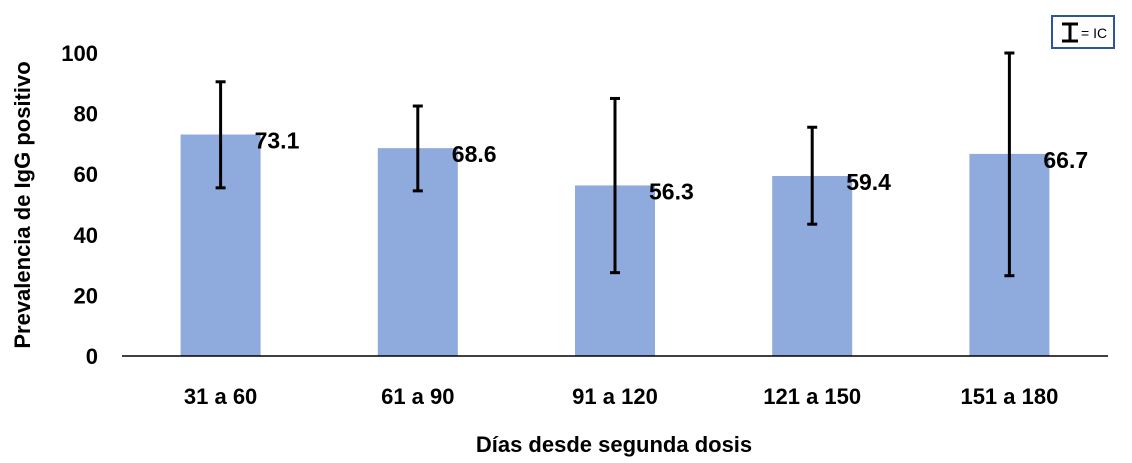 The image size is (1132, 463). What do you see at coordinates (79, 205) in the screenshot?
I see `y-tick-labels: 0 20 40 60 80 100` at bounding box center [79, 205].